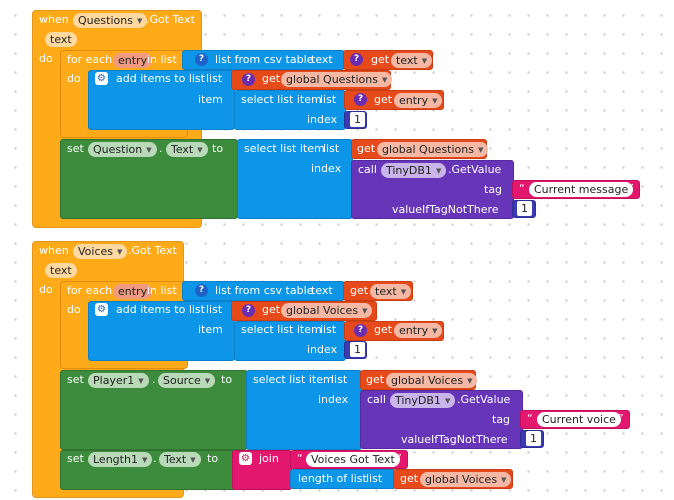  I want to click on add-items-label: add items to list, so click(160, 309).